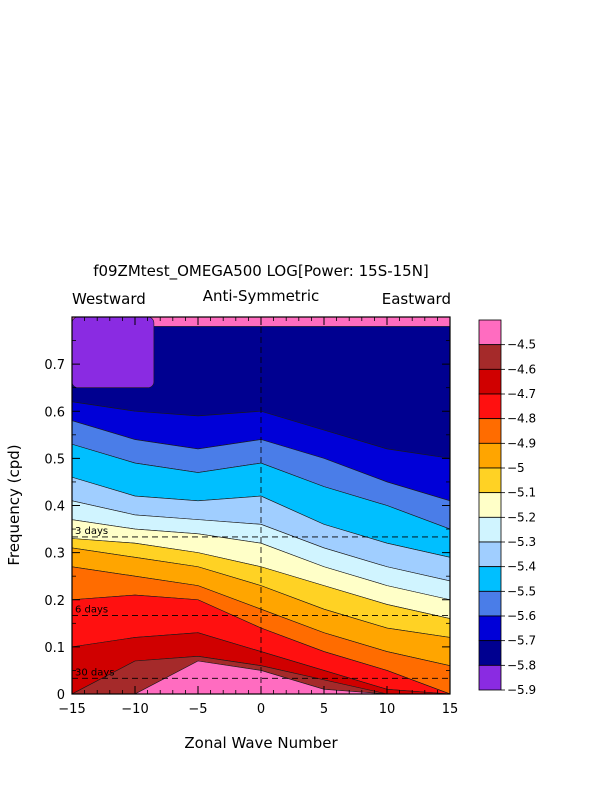 This screenshot has width=607, height=791. What do you see at coordinates (261, 271) in the screenshot?
I see `chart-title: f09ZMtest_OMEGA500 LOG[Power: 15S-15N]` at bounding box center [261, 271].